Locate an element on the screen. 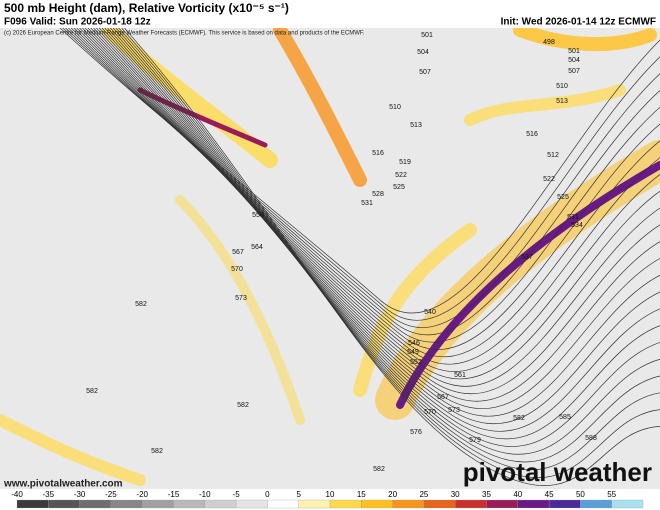 The image size is (660, 510). contour-label: 576 is located at coordinates (416, 432).